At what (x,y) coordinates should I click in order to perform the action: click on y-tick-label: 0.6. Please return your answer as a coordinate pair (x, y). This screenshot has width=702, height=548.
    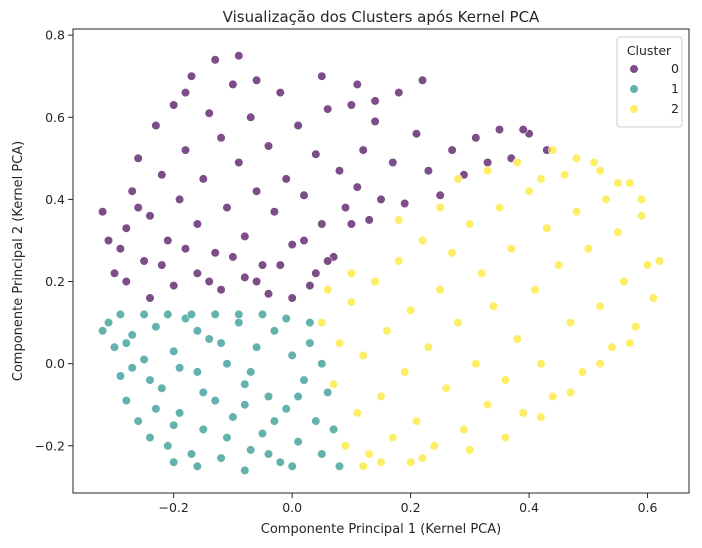
    Looking at the image, I should click on (55, 117).